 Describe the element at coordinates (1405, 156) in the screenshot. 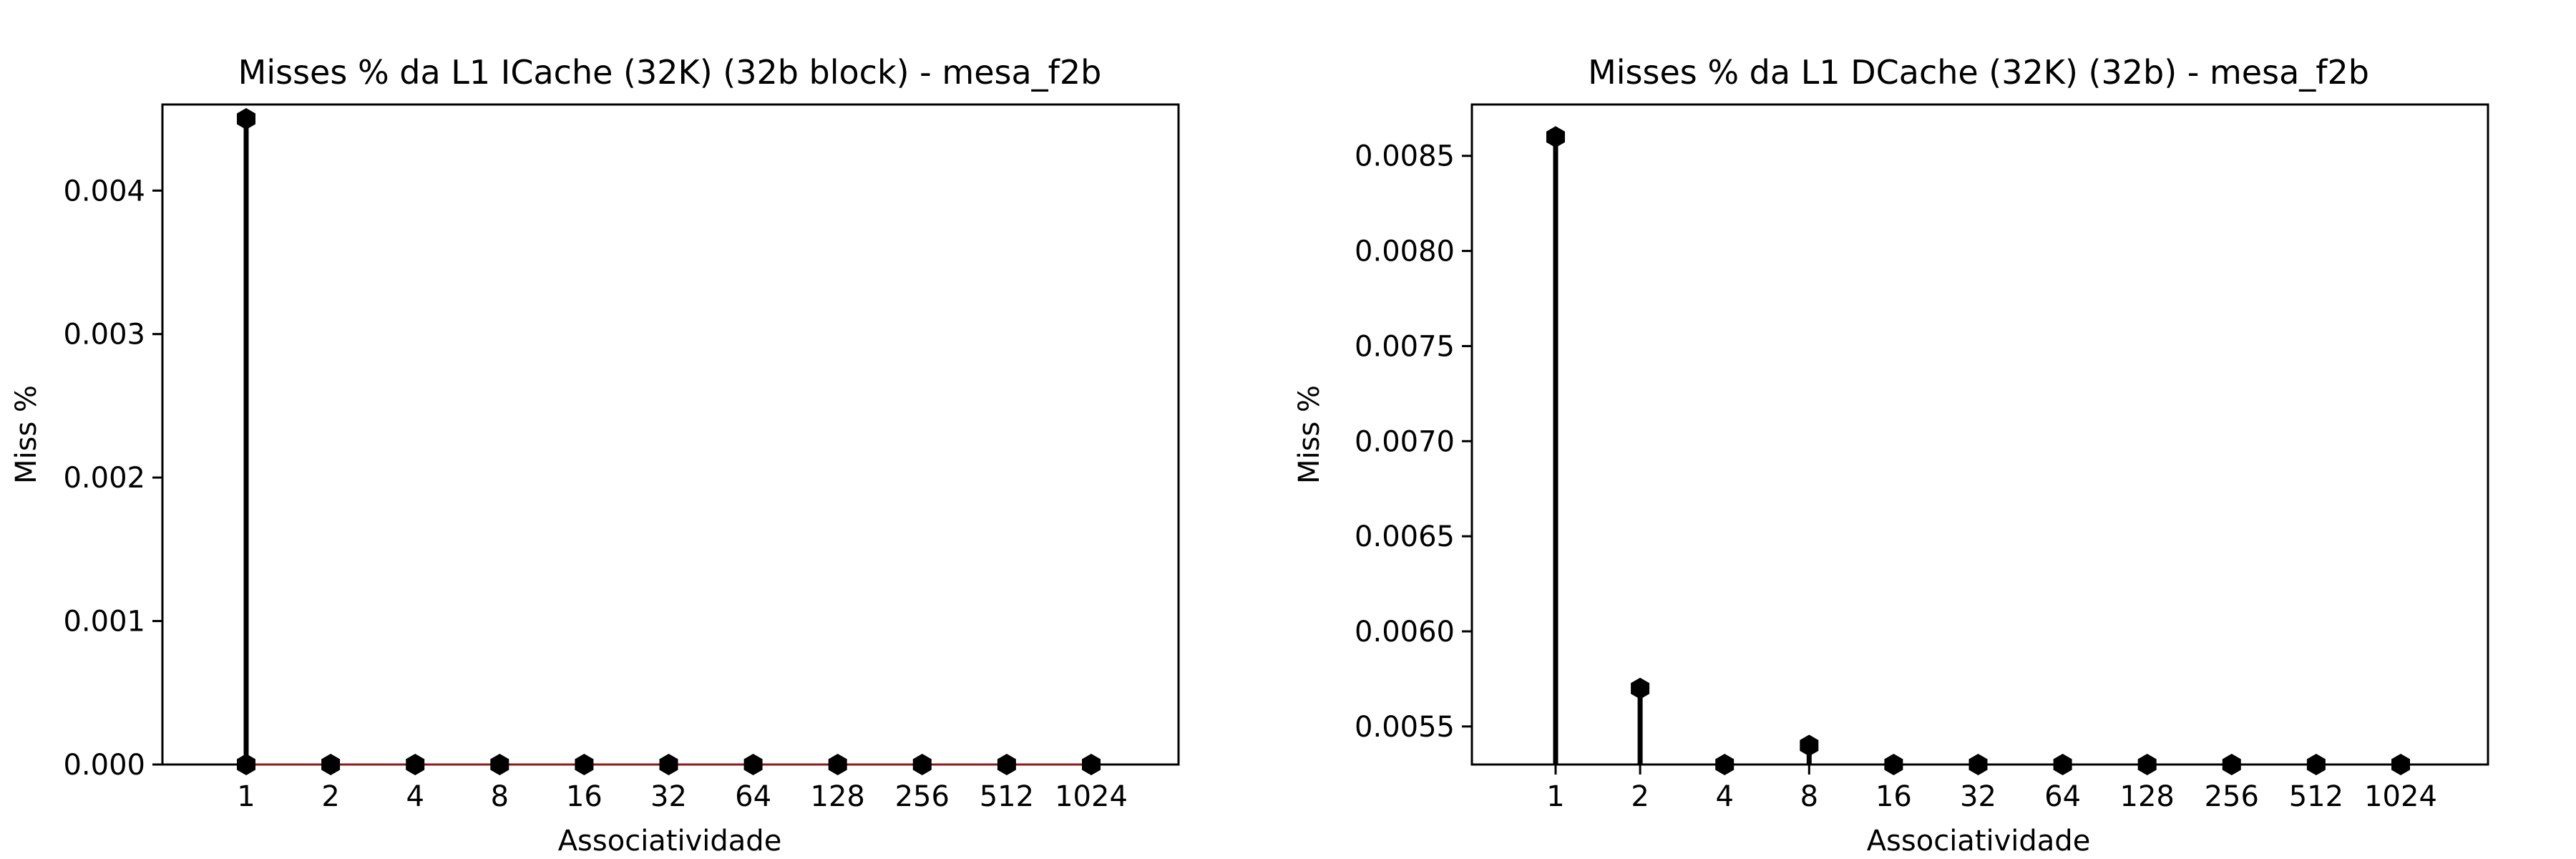

I see `y-tick-label: 0.0085` at that location.